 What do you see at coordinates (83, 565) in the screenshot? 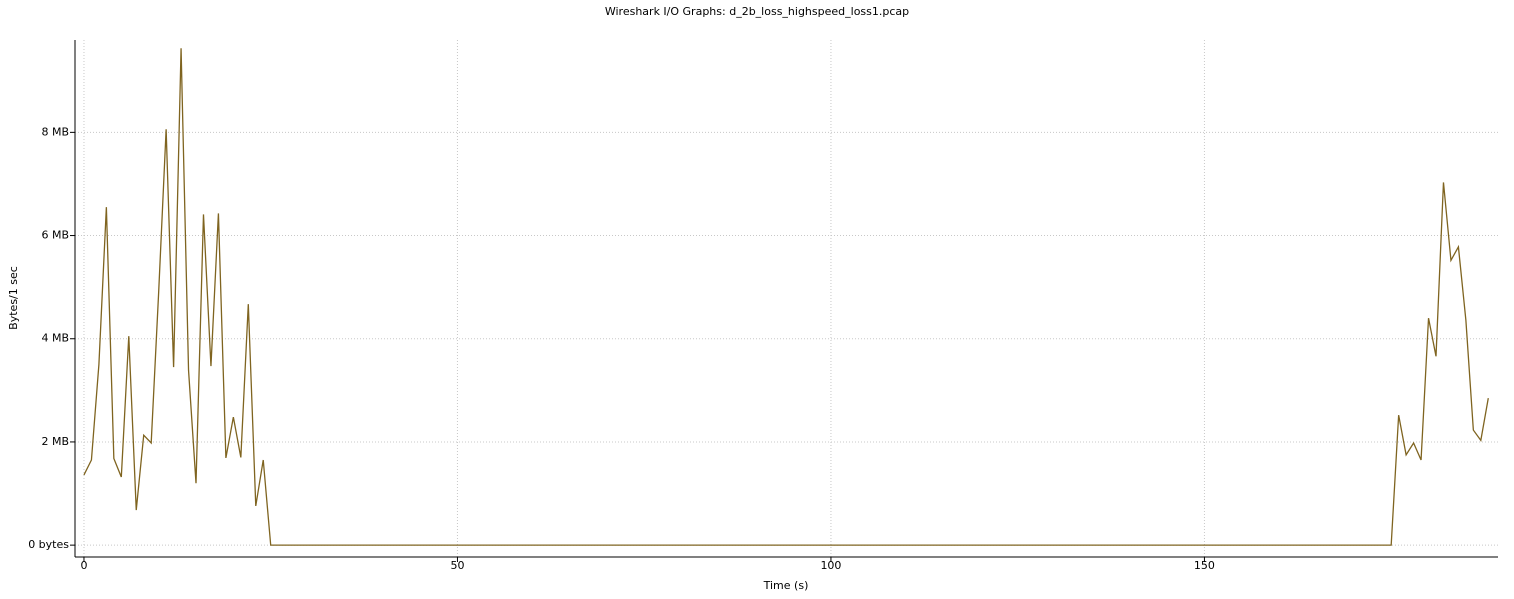
I see `x-tick-label: 0` at bounding box center [83, 565].